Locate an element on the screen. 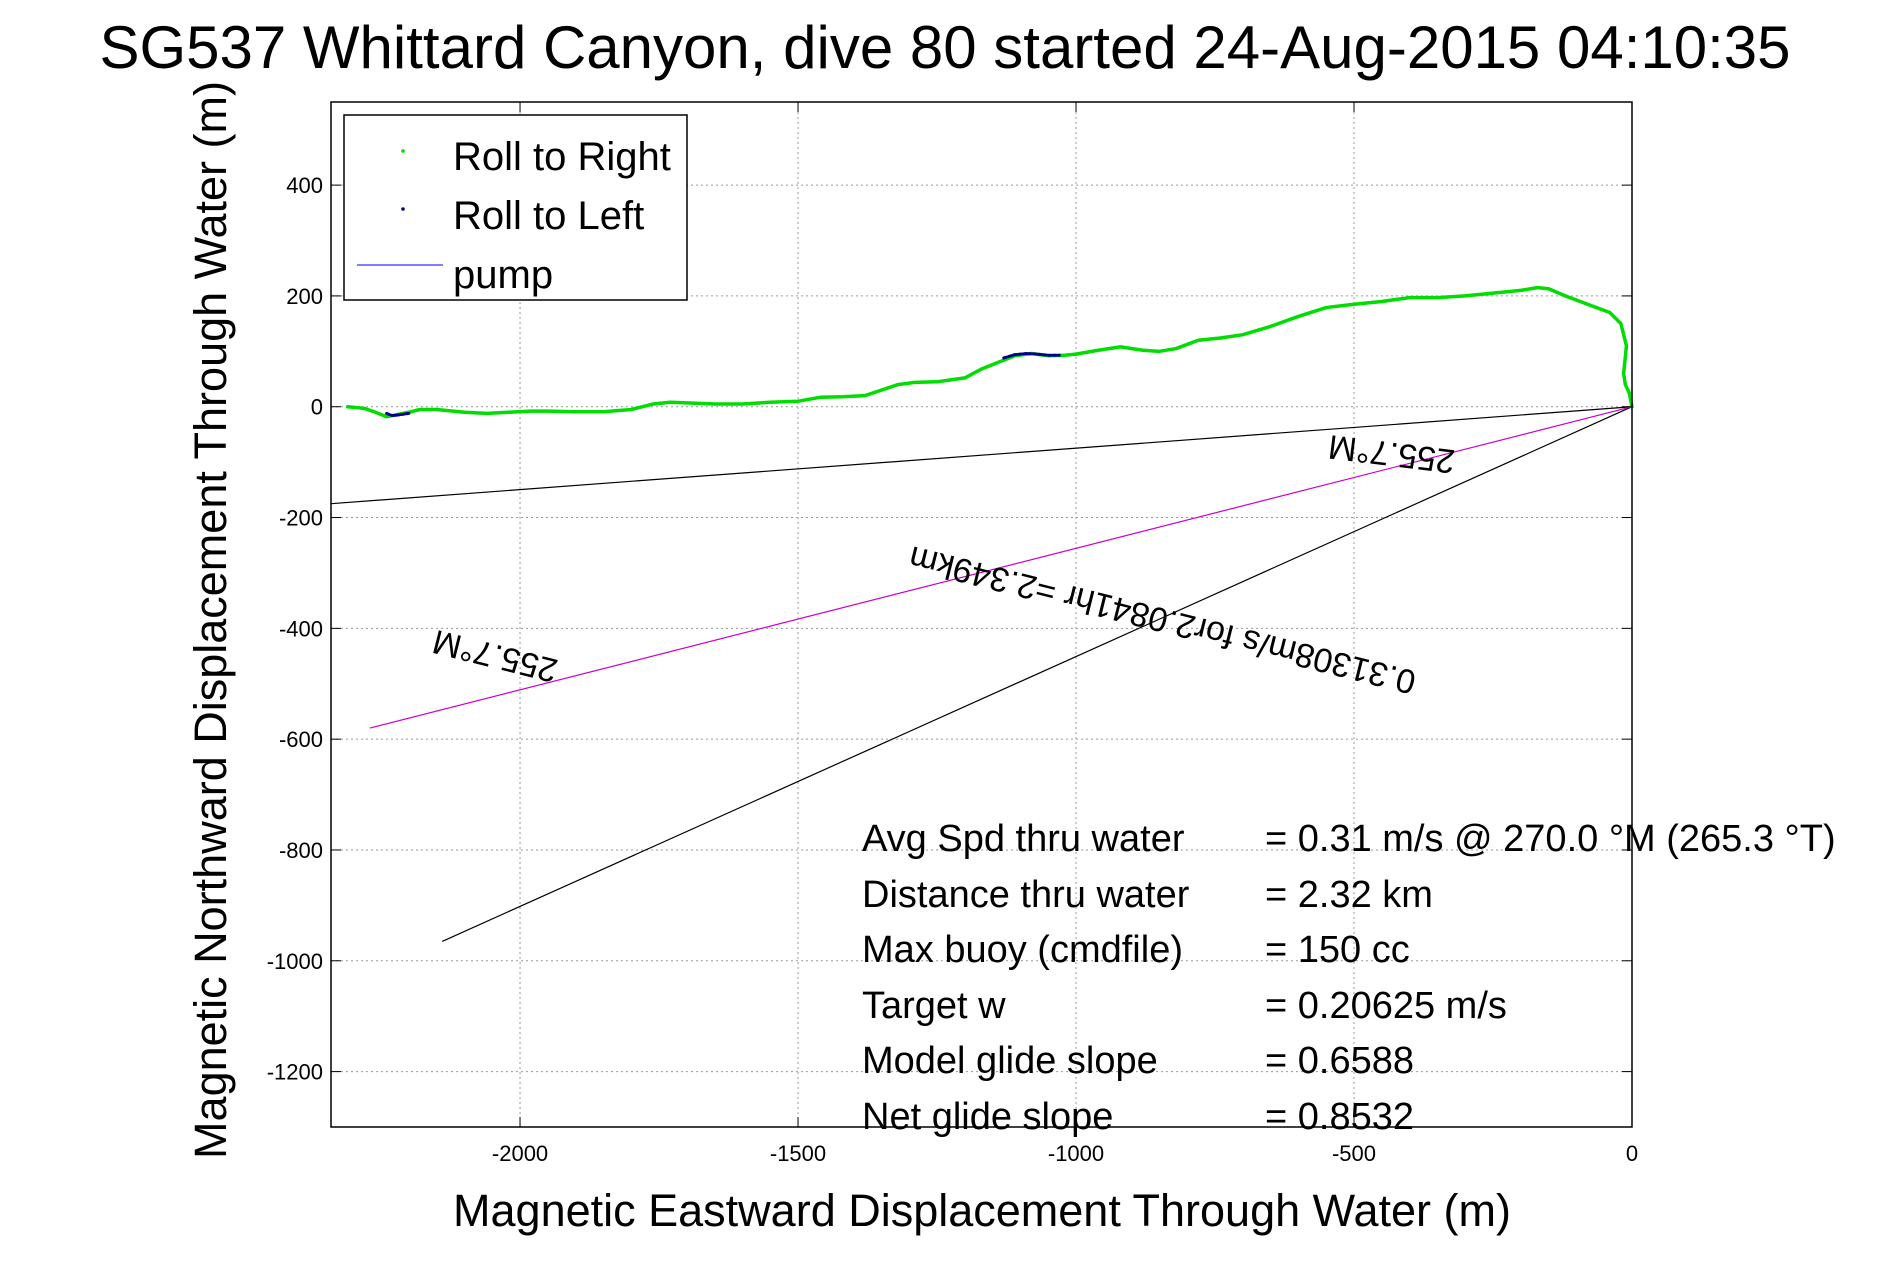 This screenshot has width=1891, height=1262. y-tick-label: -400 is located at coordinates (301, 628).